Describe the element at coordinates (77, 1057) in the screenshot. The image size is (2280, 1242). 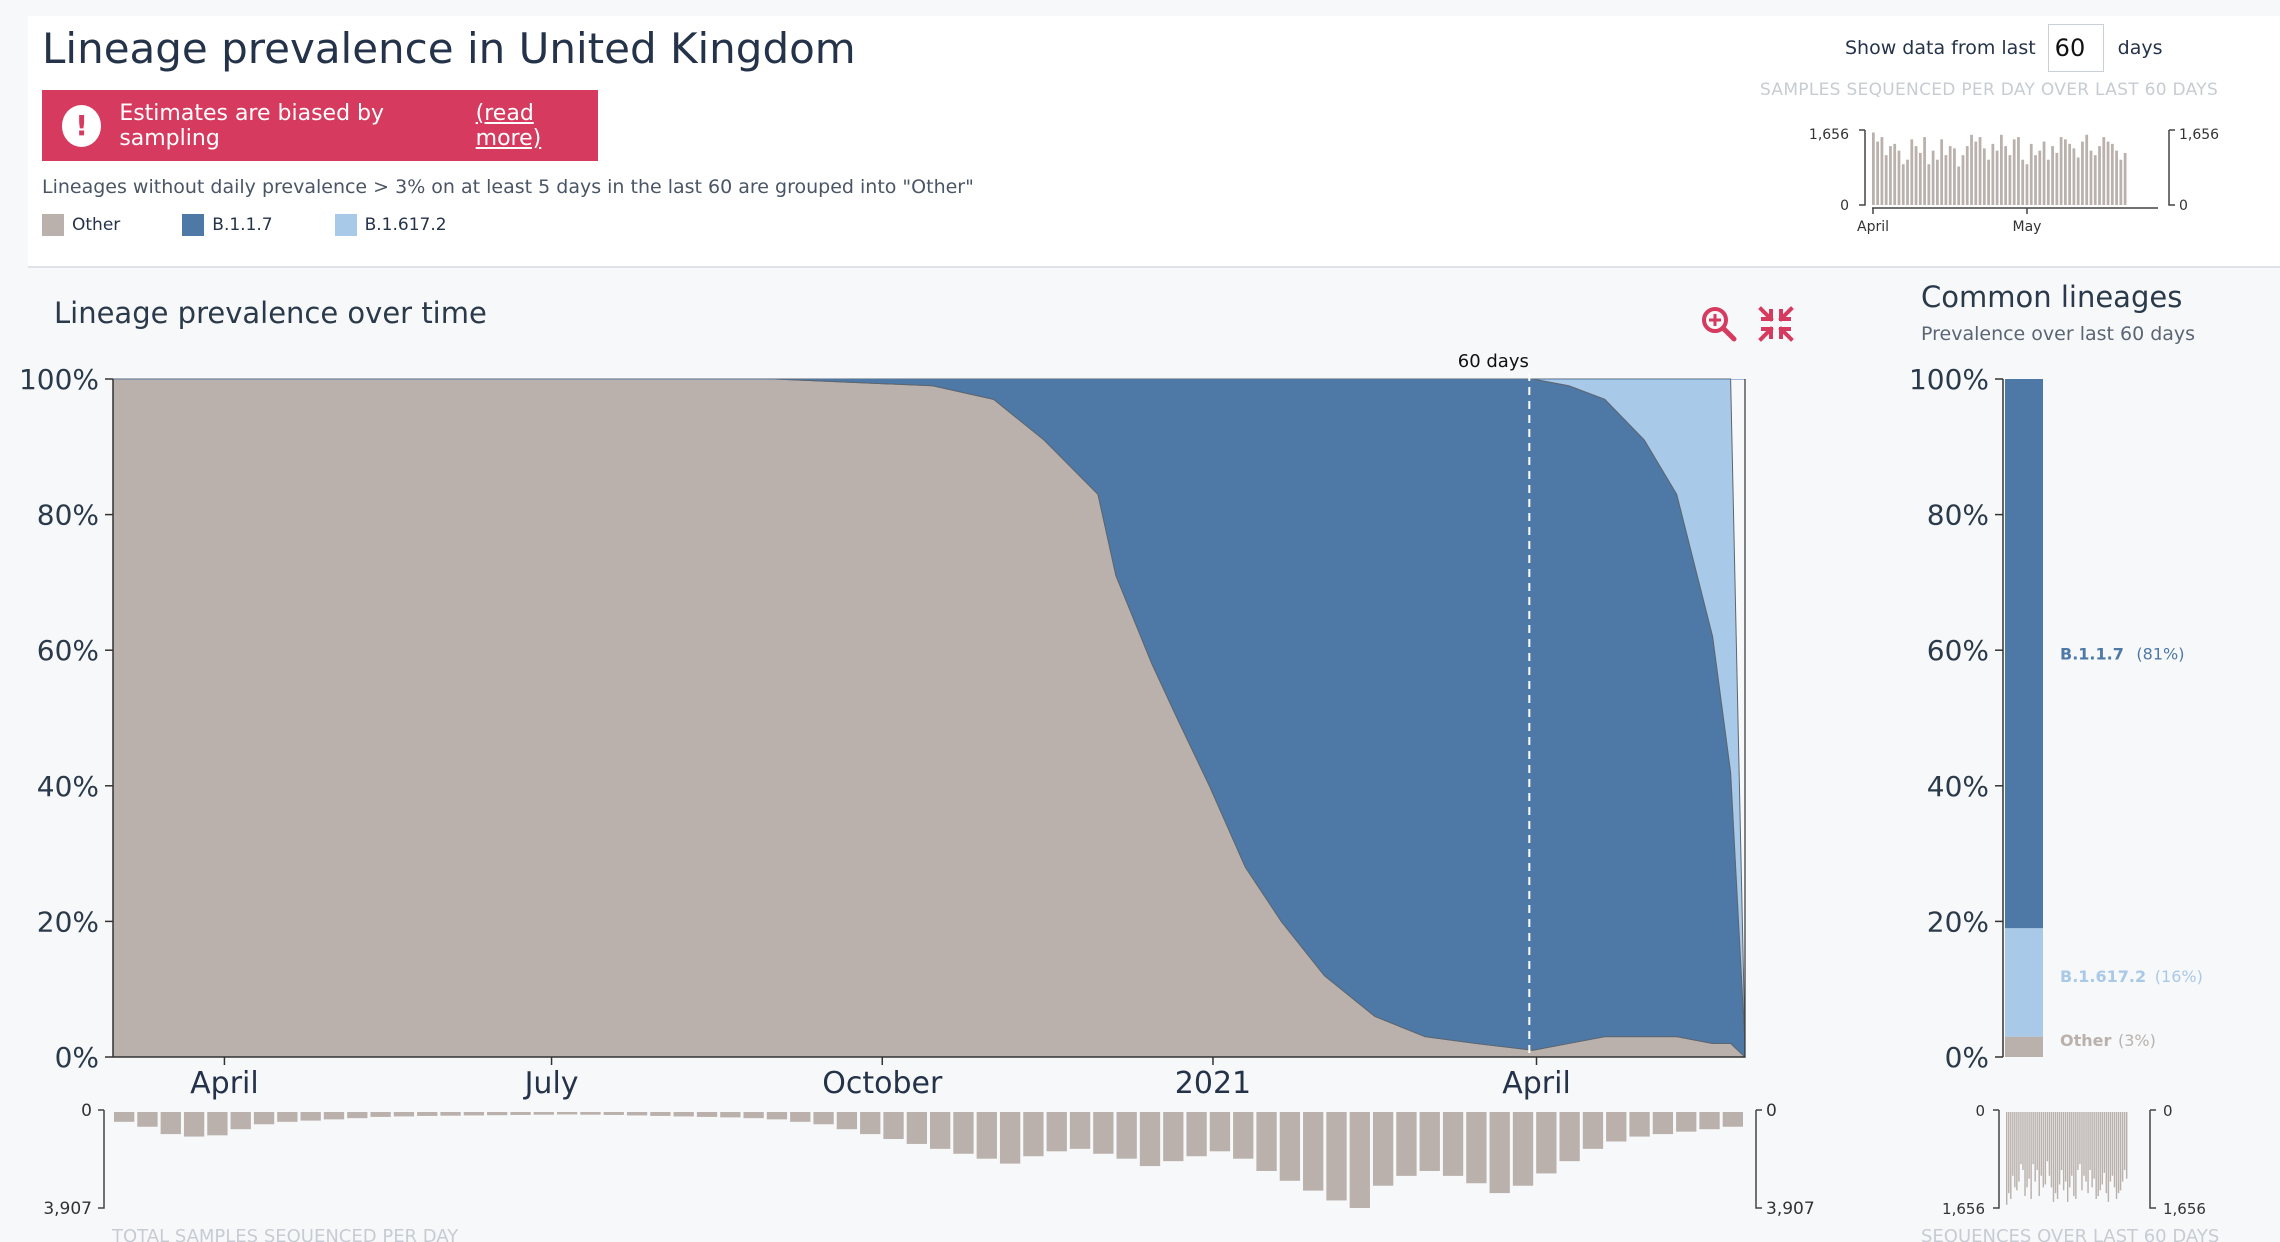
I see `y-tick-label: 0%` at that location.